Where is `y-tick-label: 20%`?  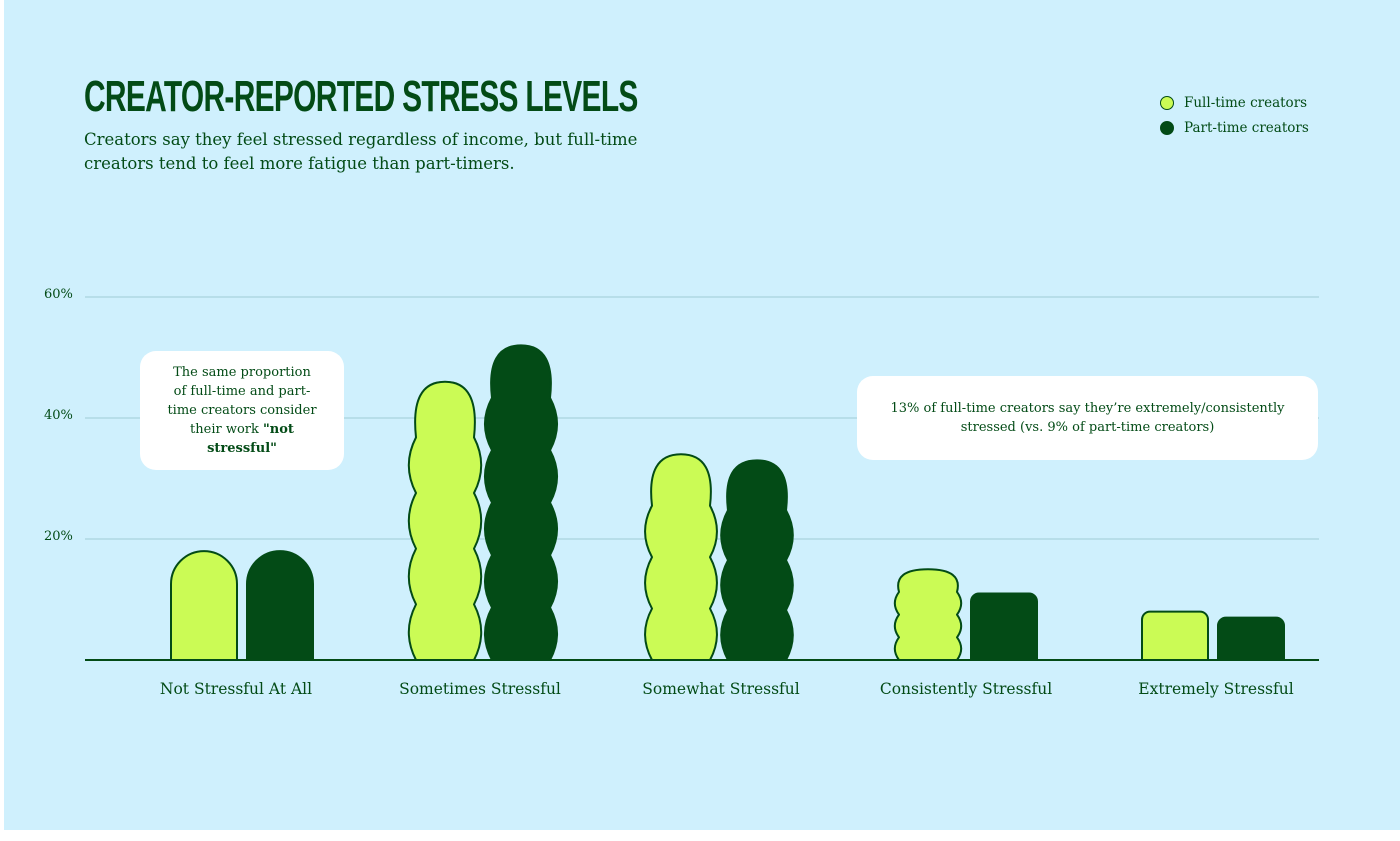 y-tick-label: 20% is located at coordinates (58, 536).